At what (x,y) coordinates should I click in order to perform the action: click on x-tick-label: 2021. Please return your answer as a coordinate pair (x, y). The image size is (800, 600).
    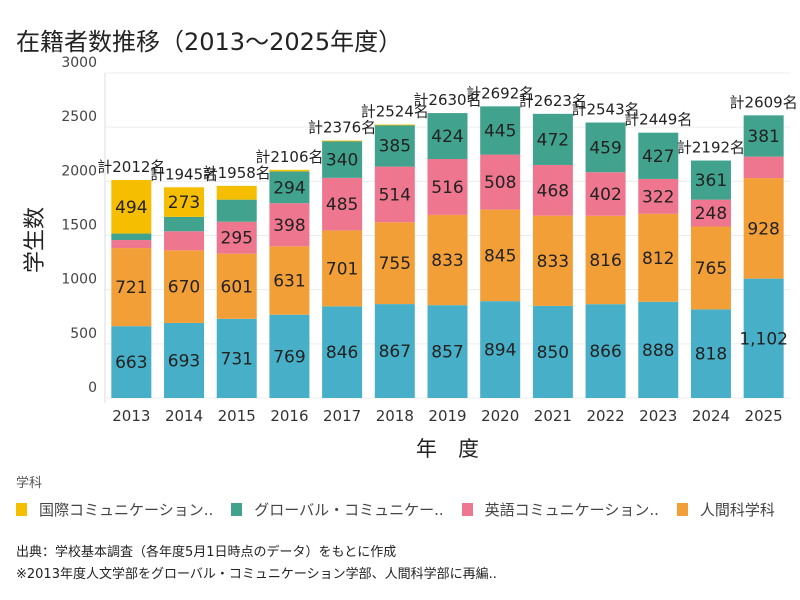
    Looking at the image, I should click on (553, 416).